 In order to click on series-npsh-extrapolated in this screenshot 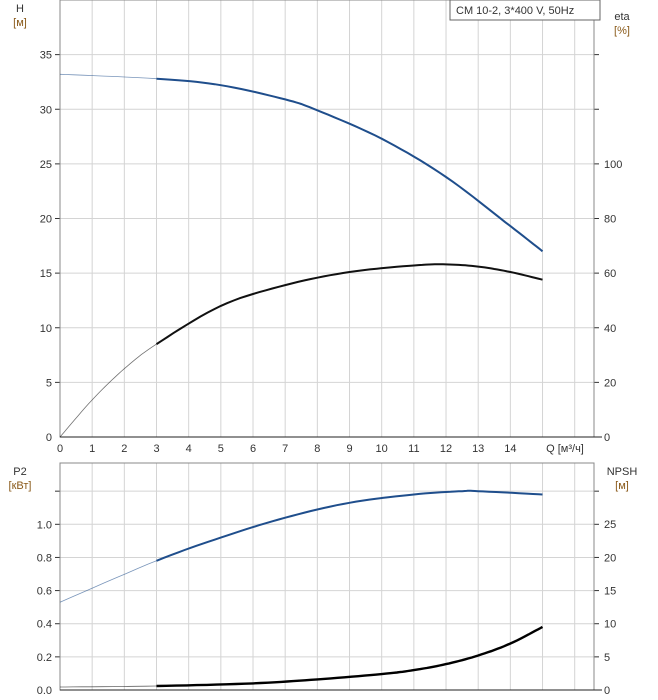, I will do `click(108, 686)`.